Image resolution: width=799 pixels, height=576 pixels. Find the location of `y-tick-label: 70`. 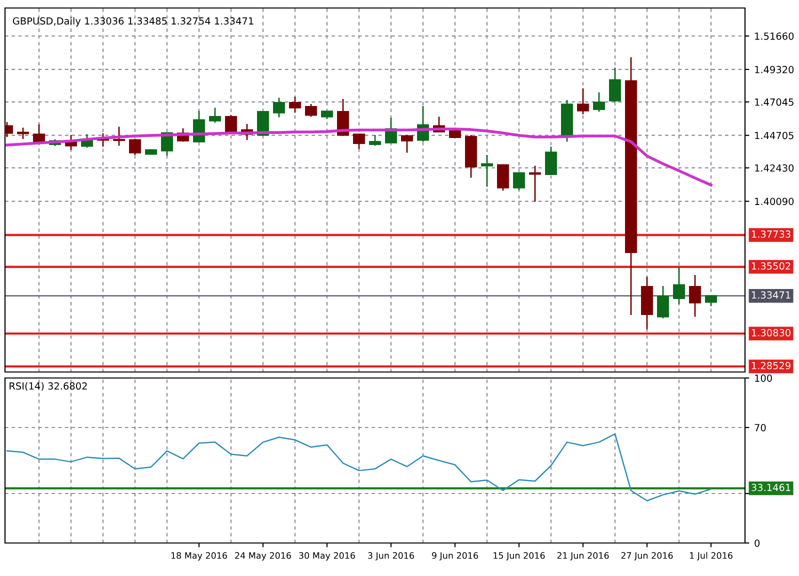

y-tick-label: 70 is located at coordinates (760, 428).